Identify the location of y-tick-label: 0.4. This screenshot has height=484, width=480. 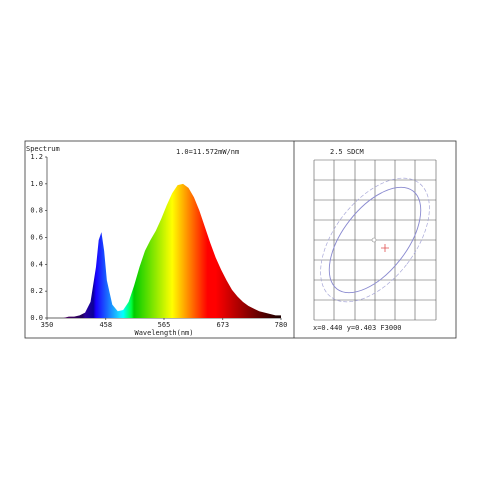
(36, 264).